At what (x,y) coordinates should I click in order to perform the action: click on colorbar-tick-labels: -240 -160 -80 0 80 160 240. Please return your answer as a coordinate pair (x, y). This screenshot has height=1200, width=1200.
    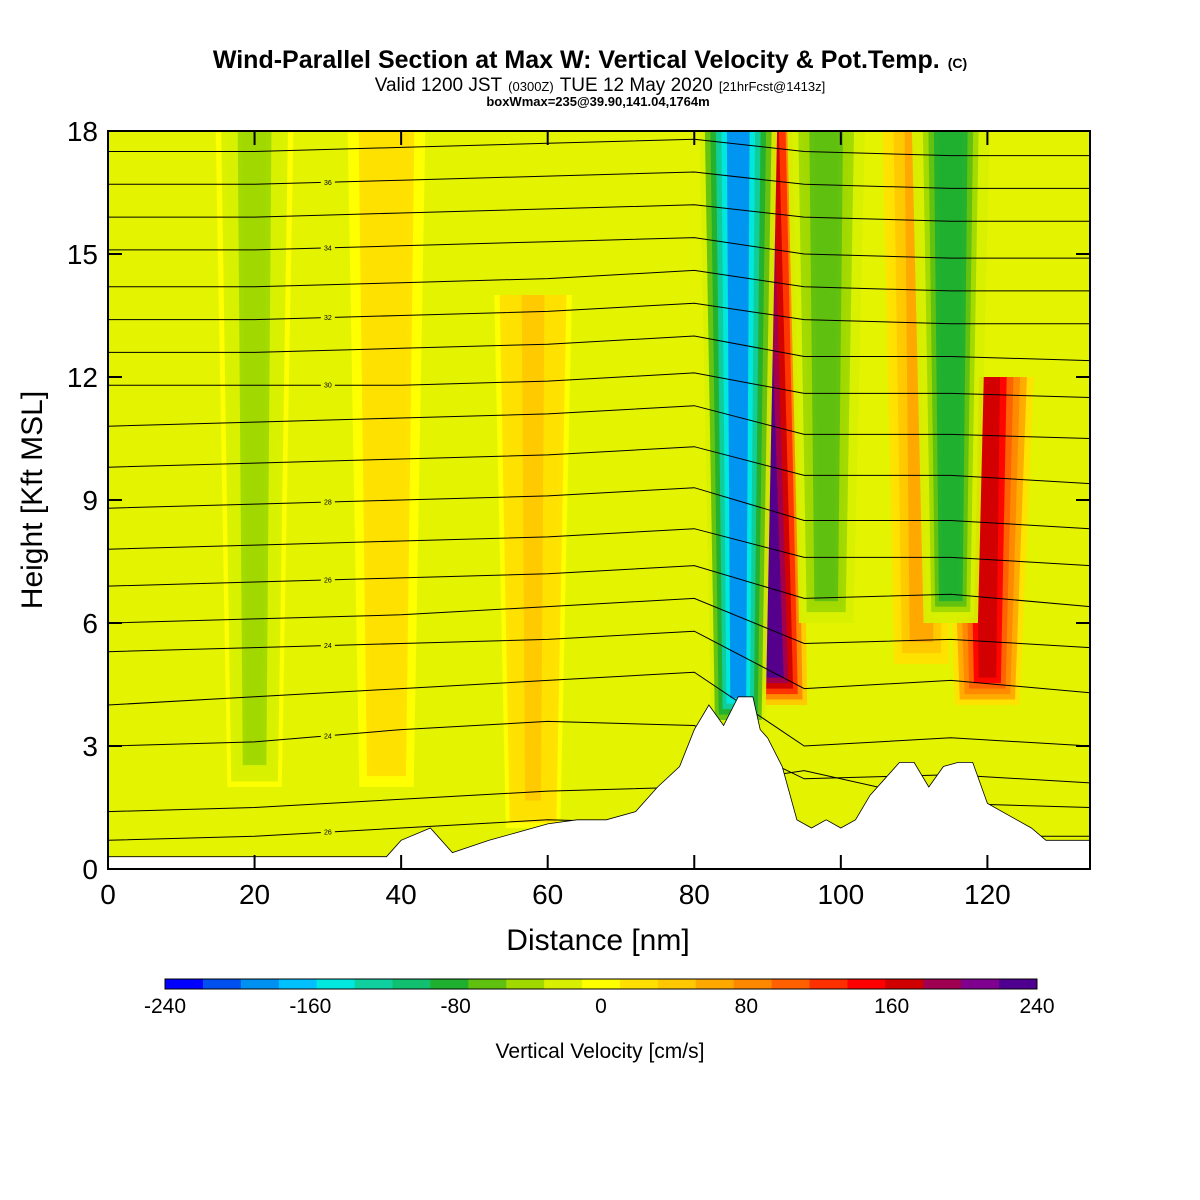
    Looking at the image, I should click on (599, 1006).